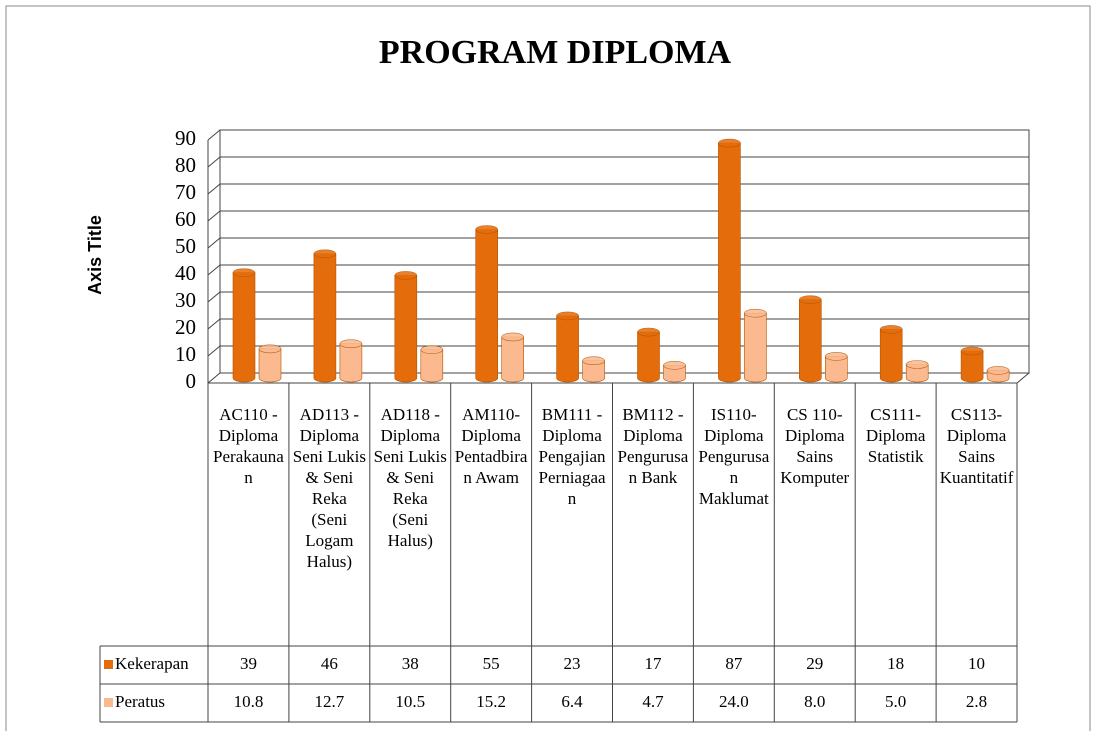 The width and height of the screenshot is (1096, 731). What do you see at coordinates (140, 701) in the screenshot?
I see `legend-label: Peratus` at bounding box center [140, 701].